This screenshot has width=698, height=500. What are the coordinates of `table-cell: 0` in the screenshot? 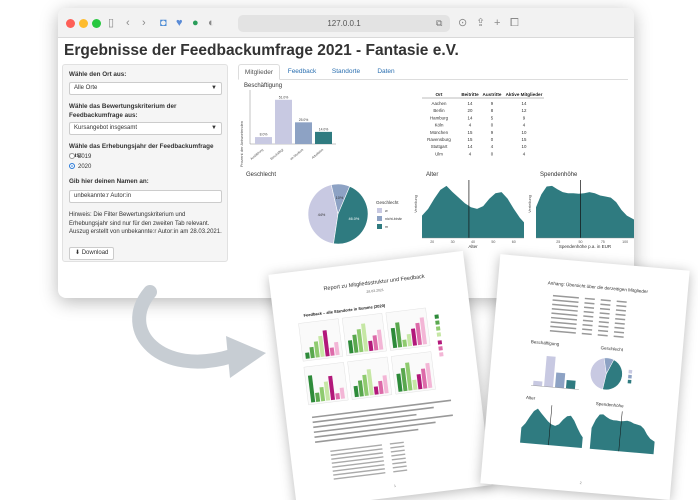 It's located at (492, 139).